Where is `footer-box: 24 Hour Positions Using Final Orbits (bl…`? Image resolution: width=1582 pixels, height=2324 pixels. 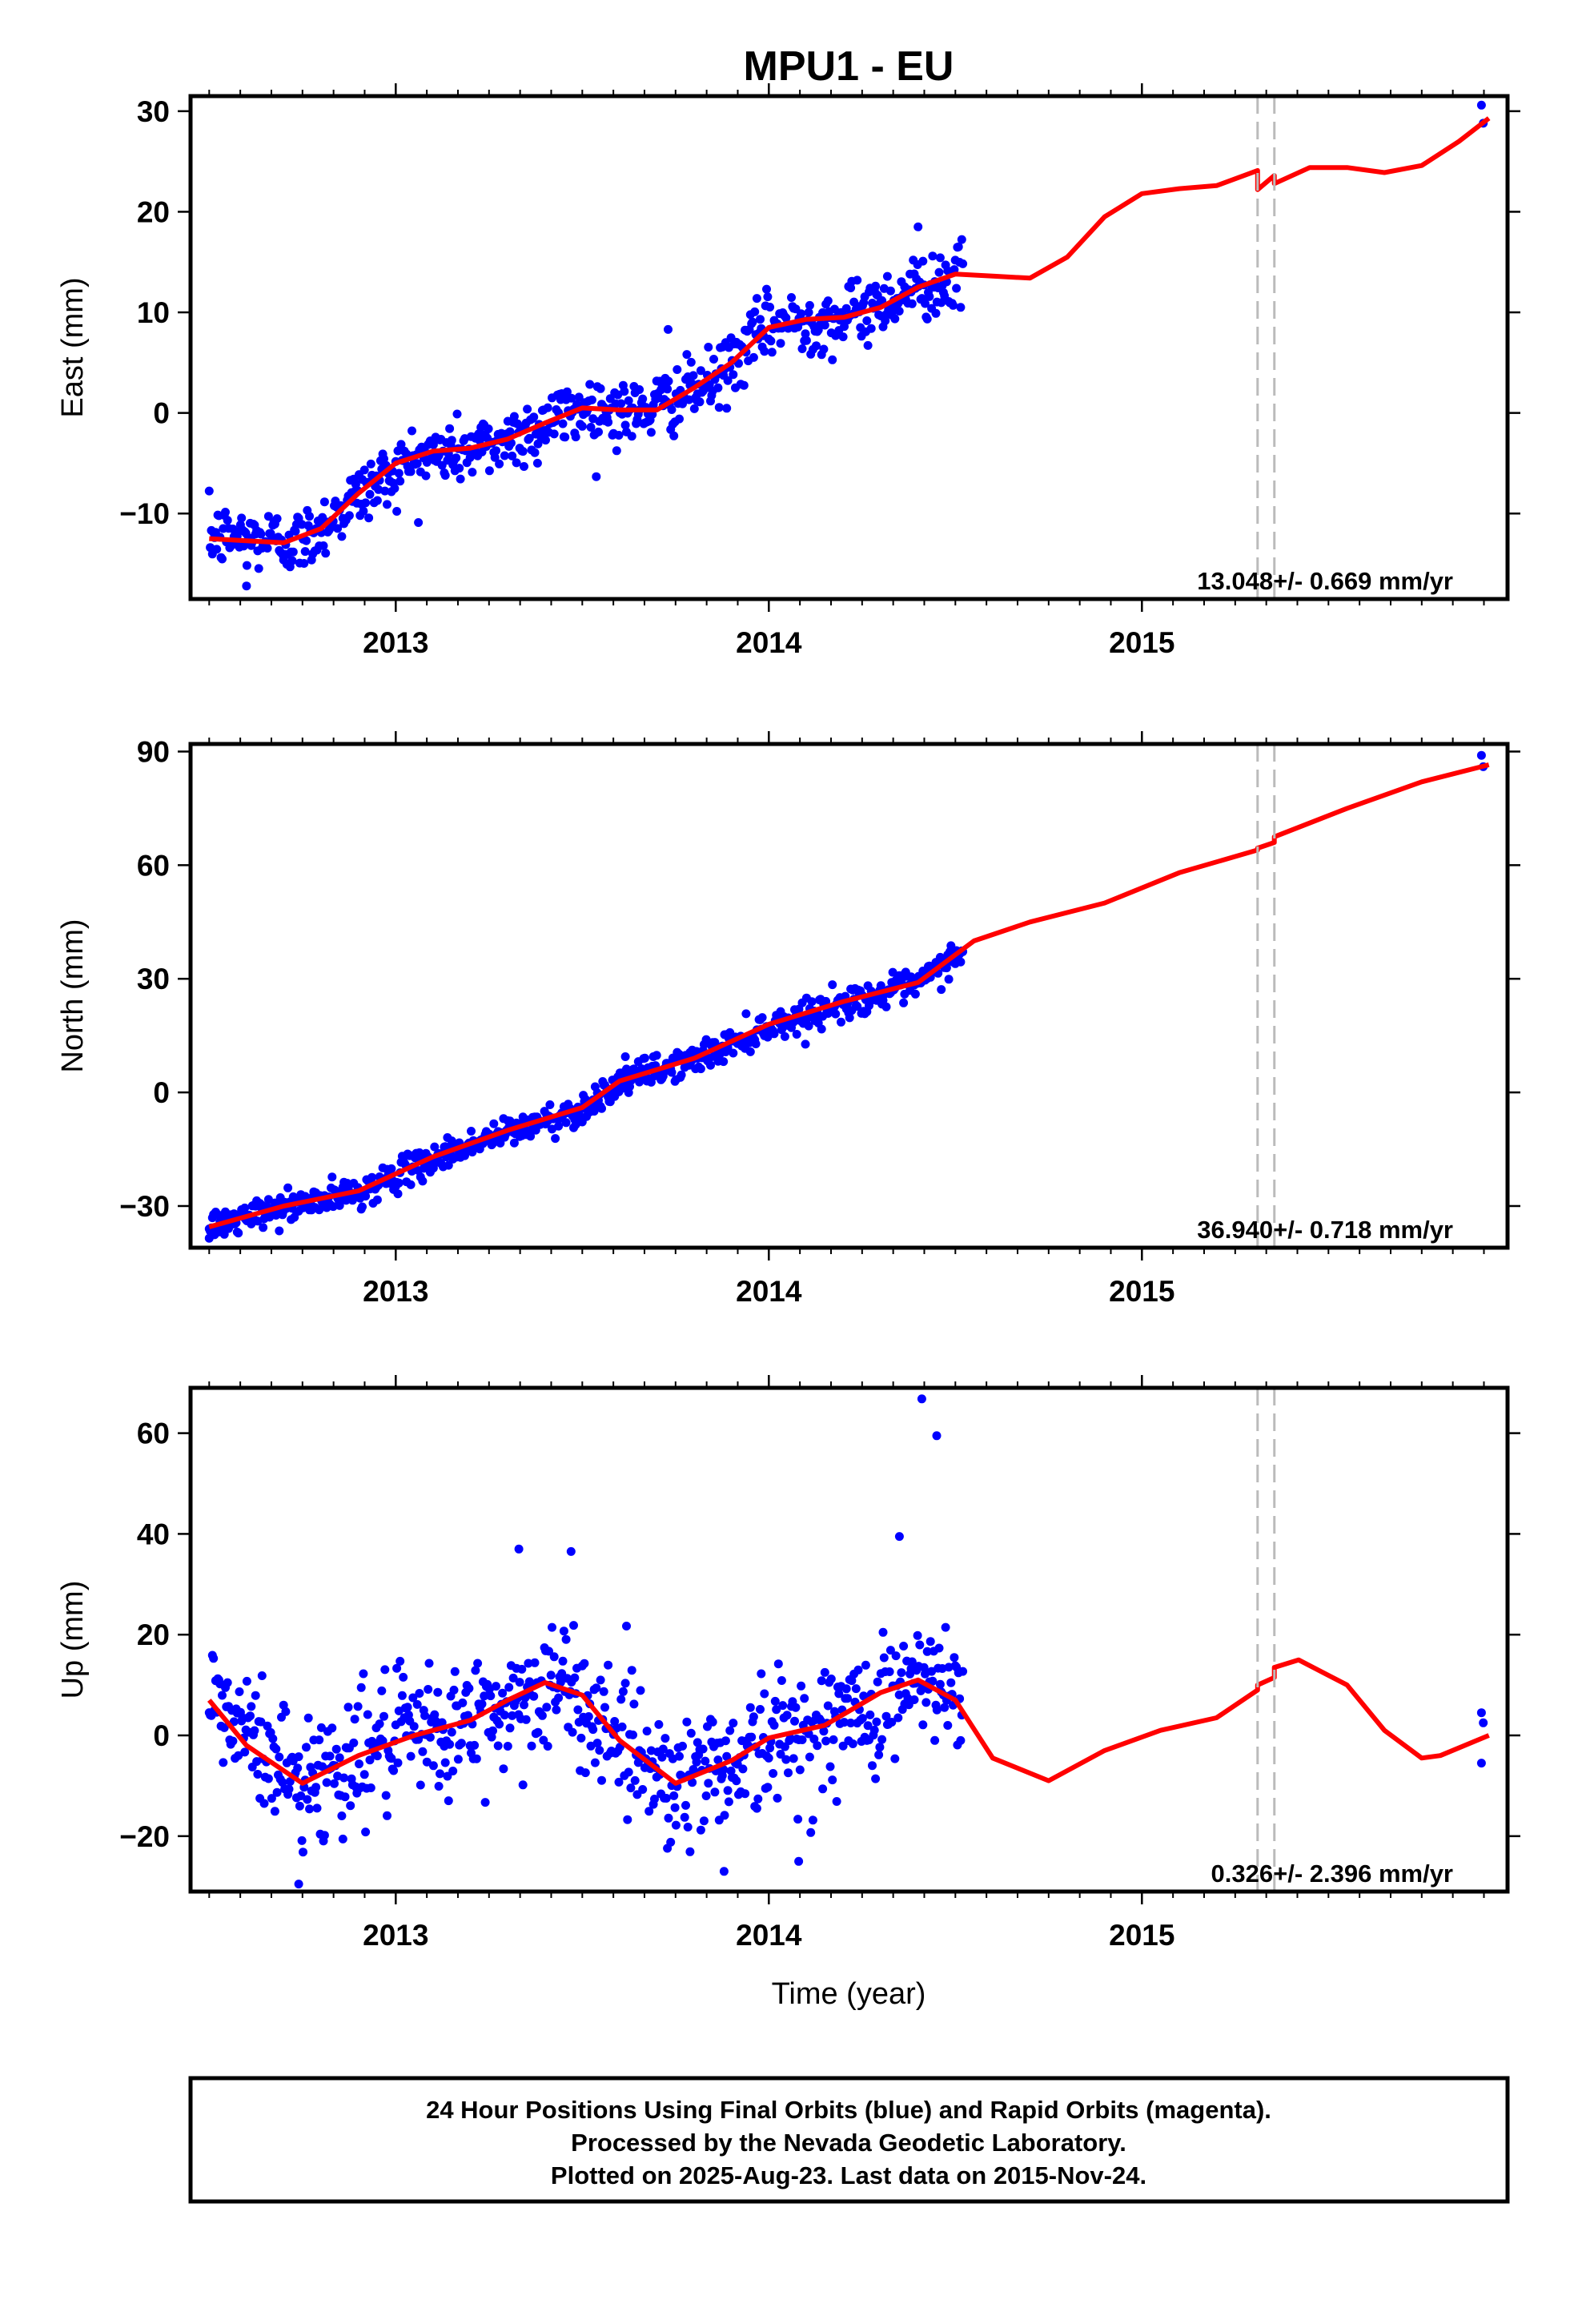
footer-box: 24 Hour Positions Using Final Orbits (bl… is located at coordinates (849, 2140).